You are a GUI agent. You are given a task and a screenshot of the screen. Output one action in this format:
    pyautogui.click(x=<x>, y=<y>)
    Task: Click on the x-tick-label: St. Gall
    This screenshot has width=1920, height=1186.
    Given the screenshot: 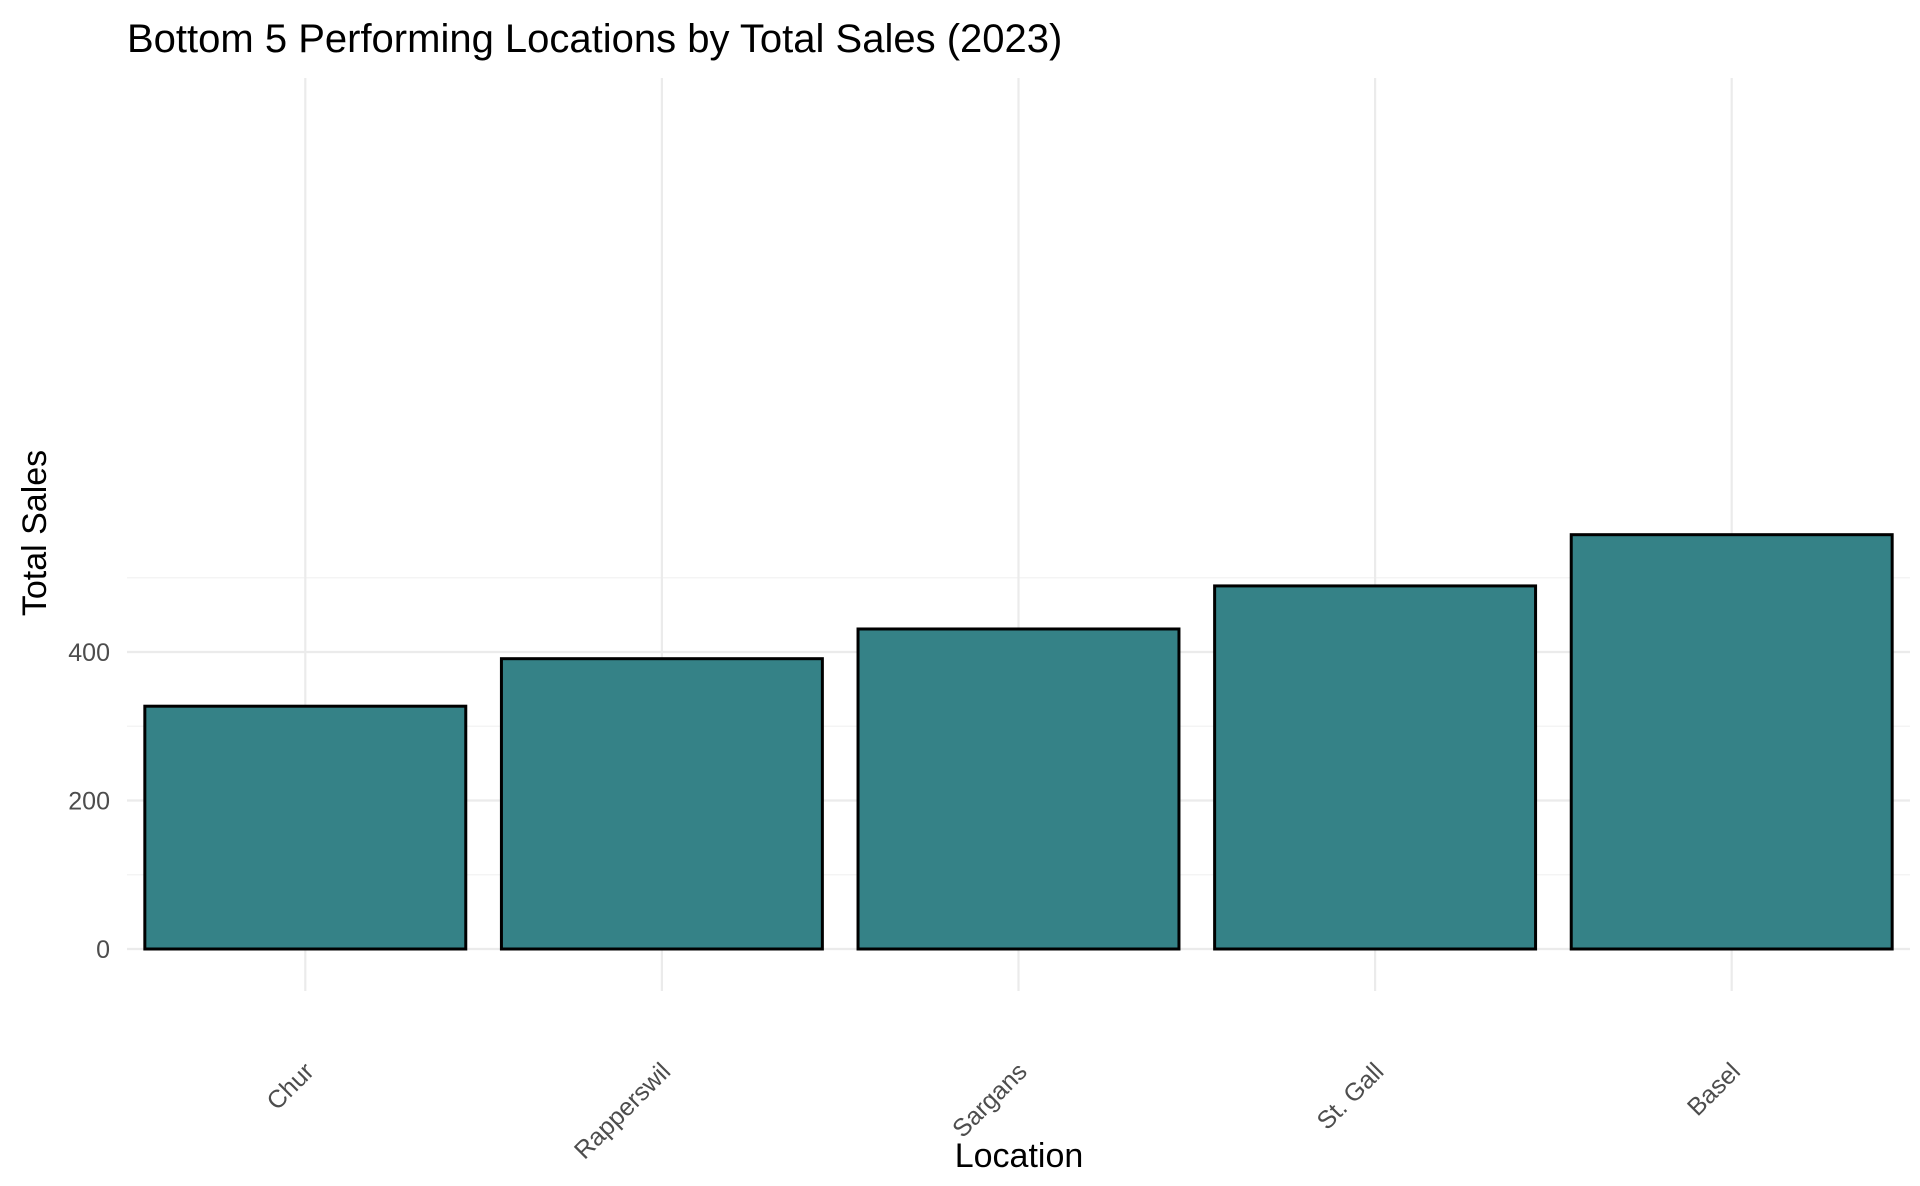 What is the action you would take?
    pyautogui.click(x=1351, y=1096)
    